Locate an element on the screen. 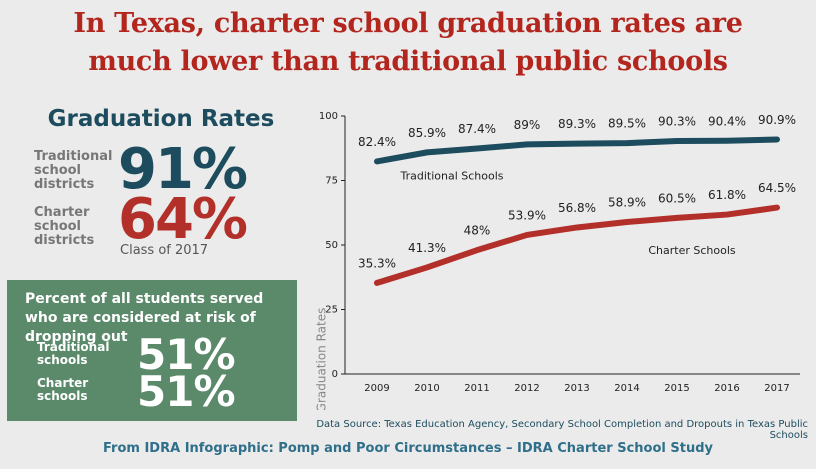 This screenshot has width=816, height=469. y-tick-label: 50 is located at coordinates (331, 245).